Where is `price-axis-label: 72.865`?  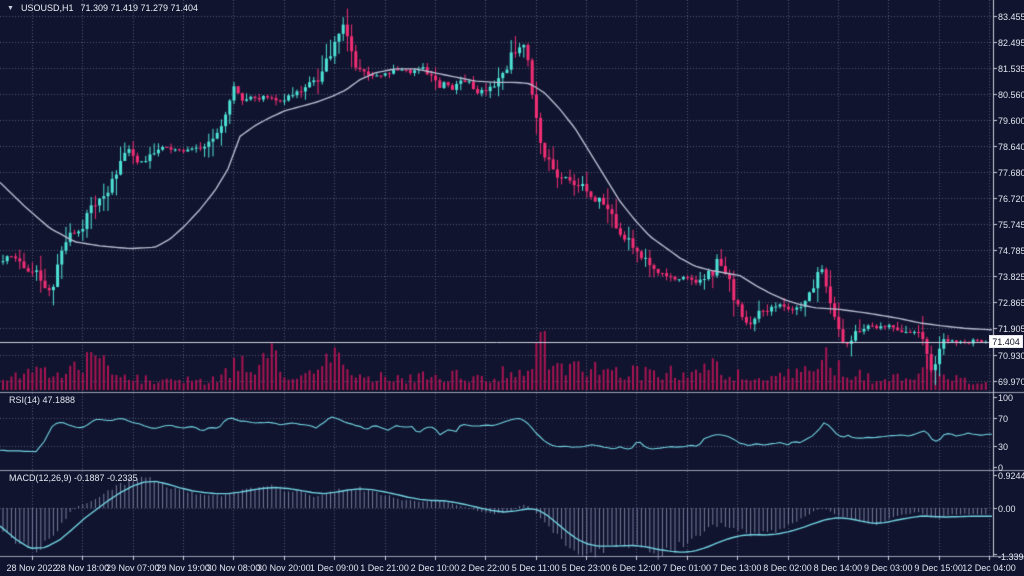 price-axis-label: 72.865 is located at coordinates (1011, 303).